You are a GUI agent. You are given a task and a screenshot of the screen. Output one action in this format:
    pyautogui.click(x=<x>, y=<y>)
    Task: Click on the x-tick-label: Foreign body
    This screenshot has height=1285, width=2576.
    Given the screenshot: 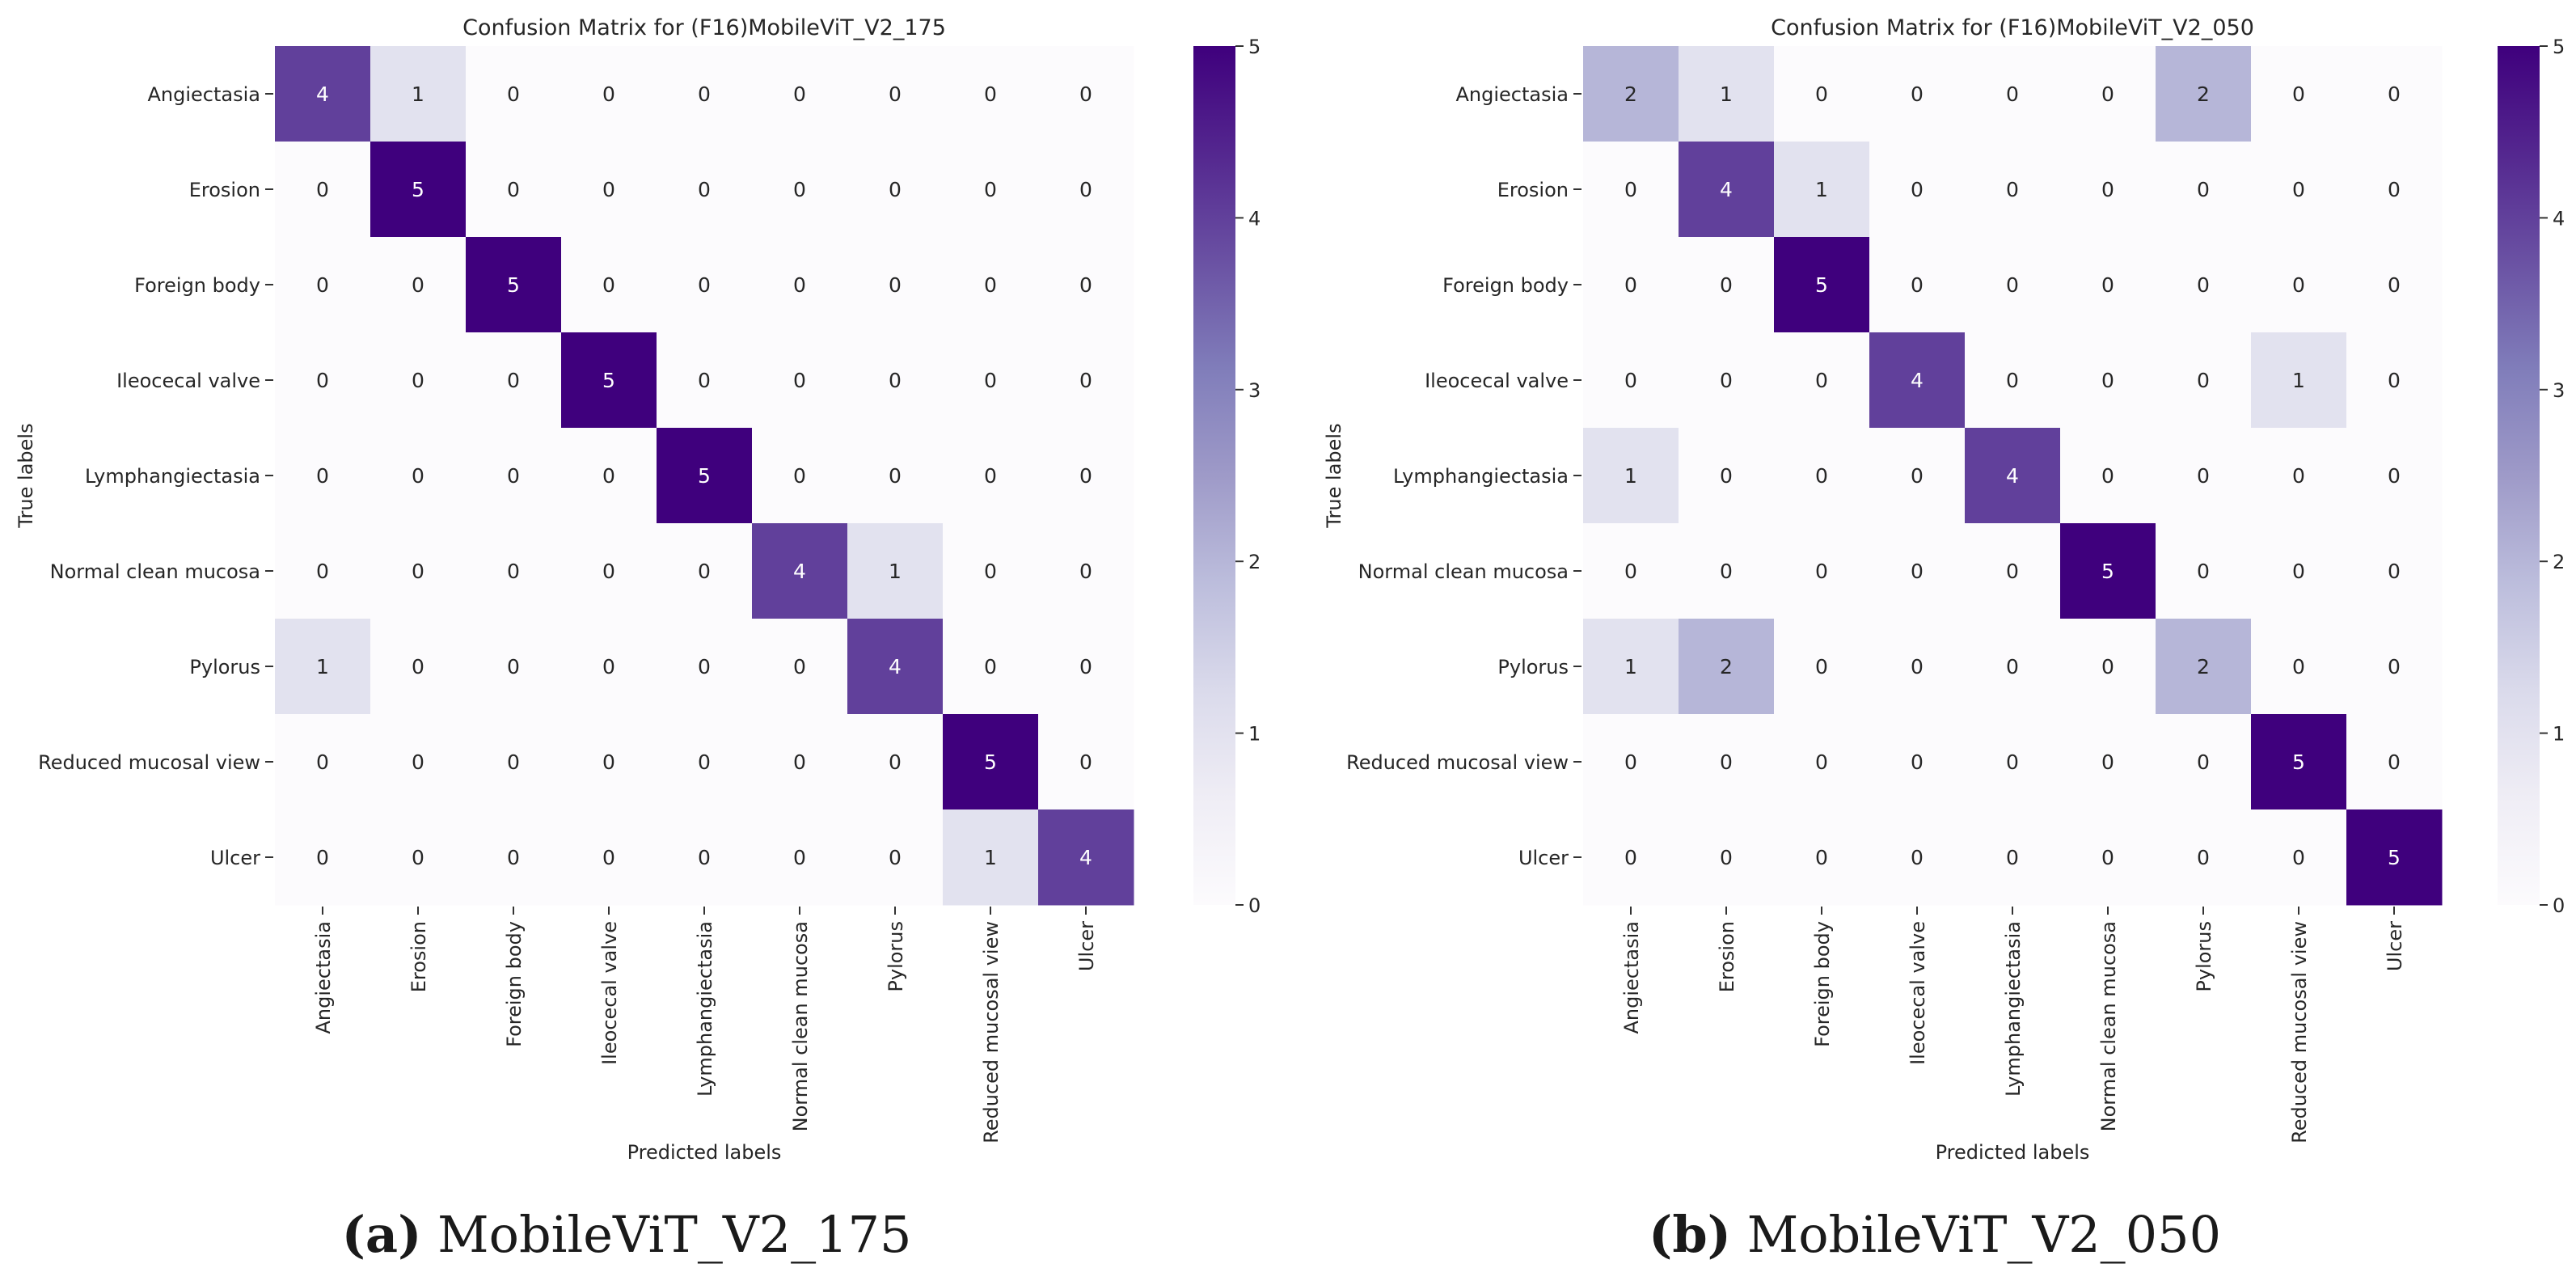 What is the action you would take?
    pyautogui.click(x=1822, y=984)
    